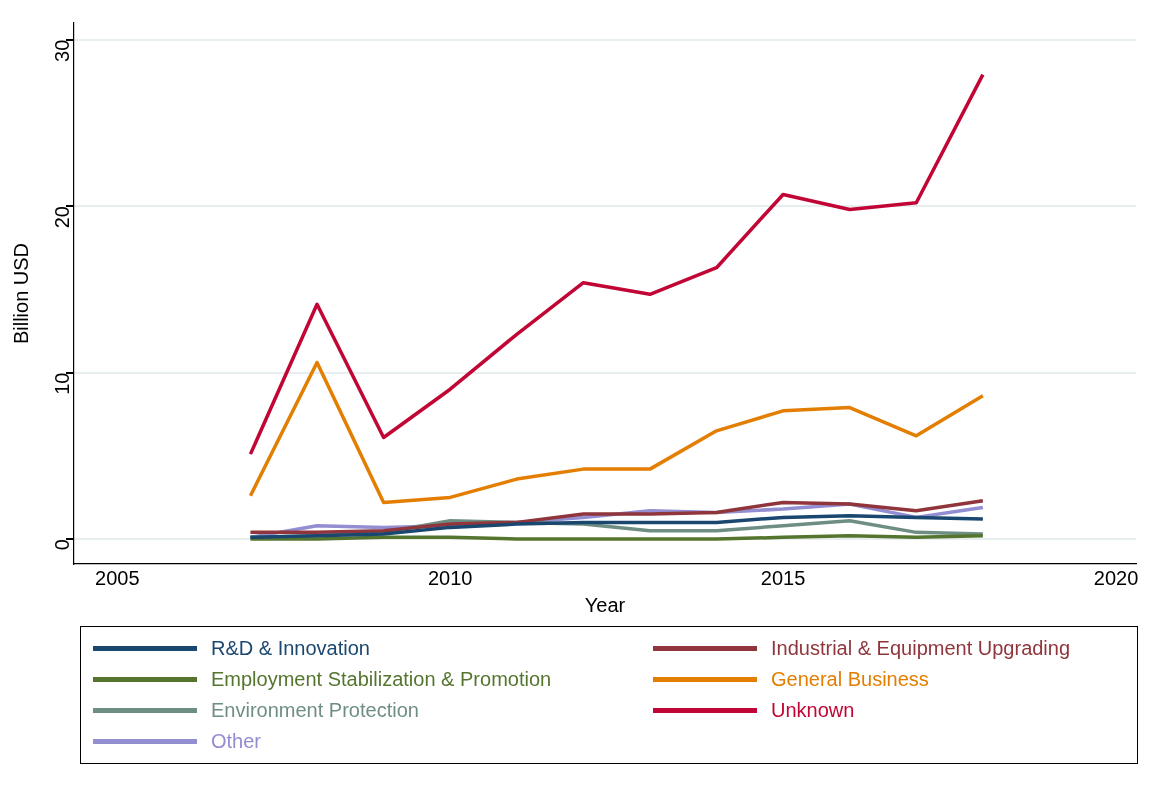 This screenshot has height=808, width=1159. Describe the element at coordinates (61, 545) in the screenshot. I see `y-tick-label: 0` at that location.